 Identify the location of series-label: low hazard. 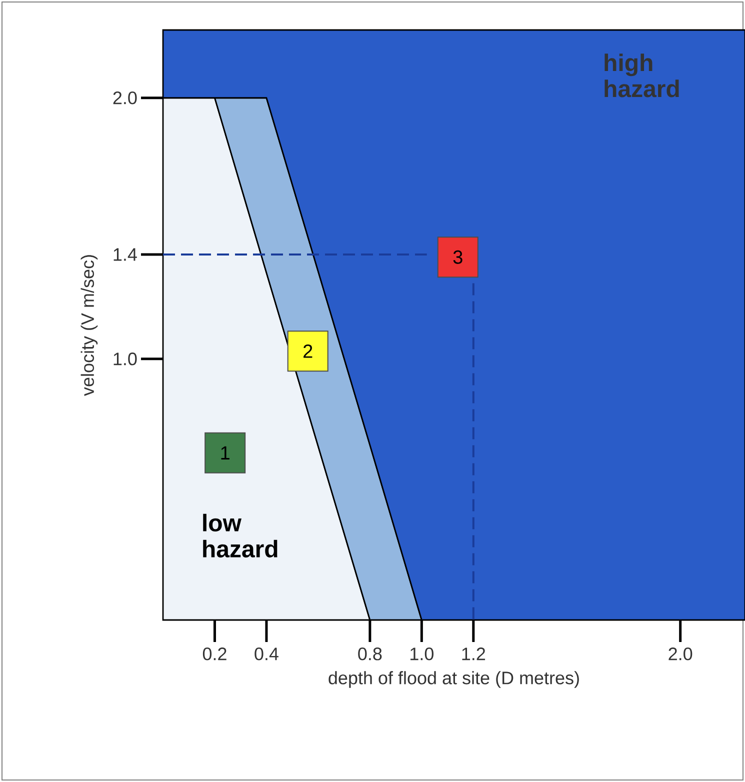
(240, 536).